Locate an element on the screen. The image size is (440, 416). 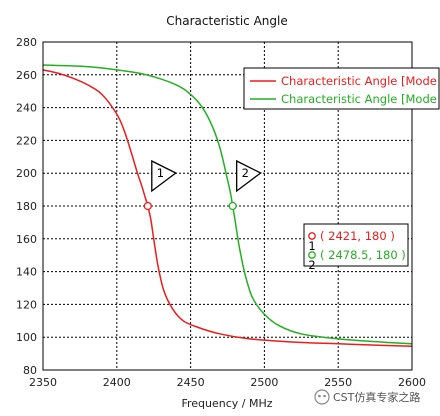
y-tick-label: 280 is located at coordinates (26, 42).